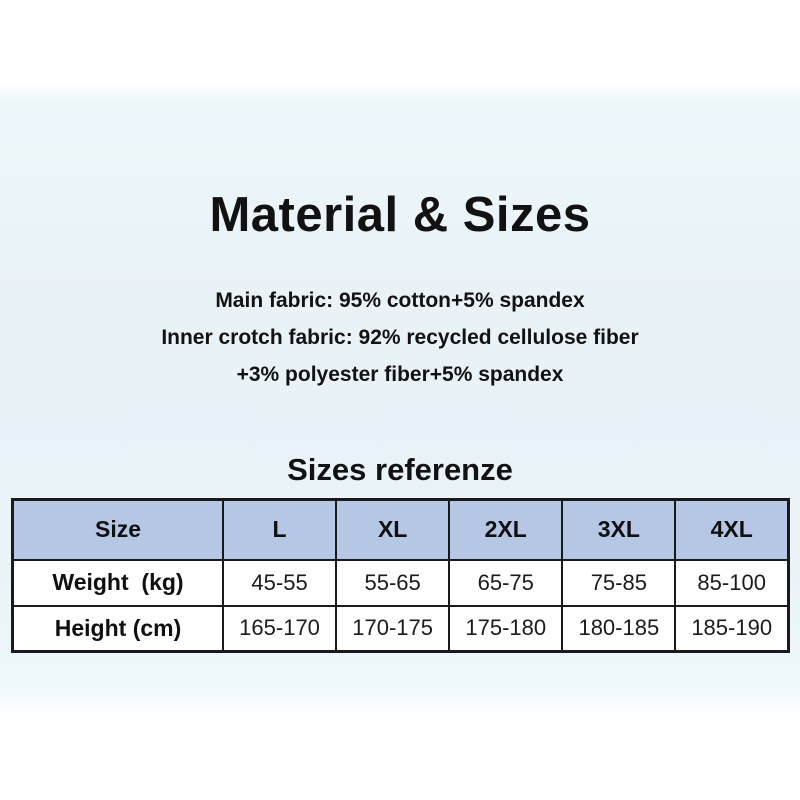  I want to click on column-header-xl: XL, so click(393, 529).